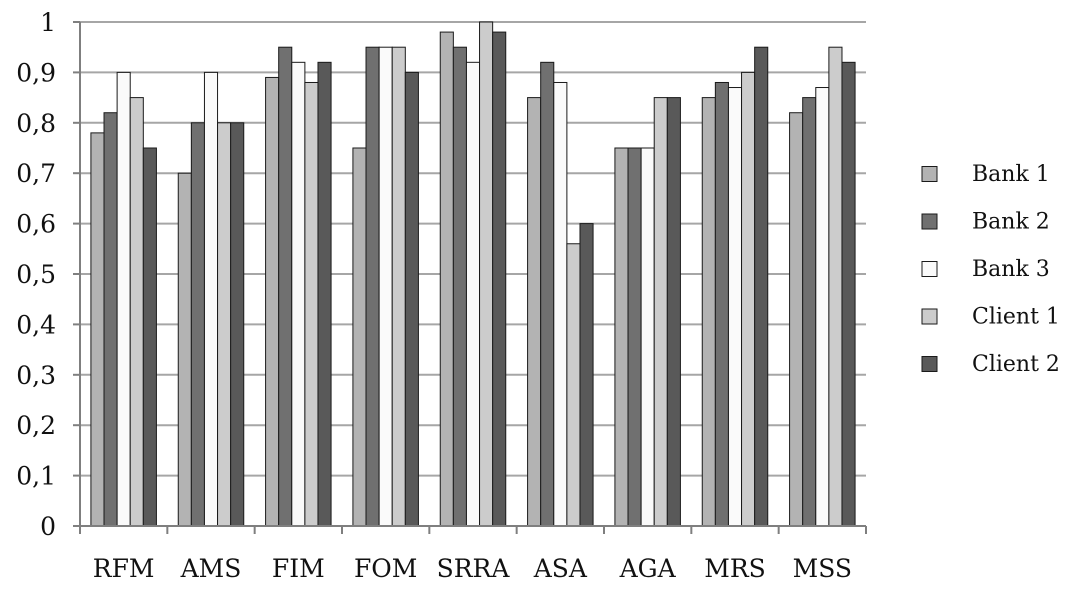  Describe the element at coordinates (1016, 364) in the screenshot. I see `legend-label: Client 2` at that location.